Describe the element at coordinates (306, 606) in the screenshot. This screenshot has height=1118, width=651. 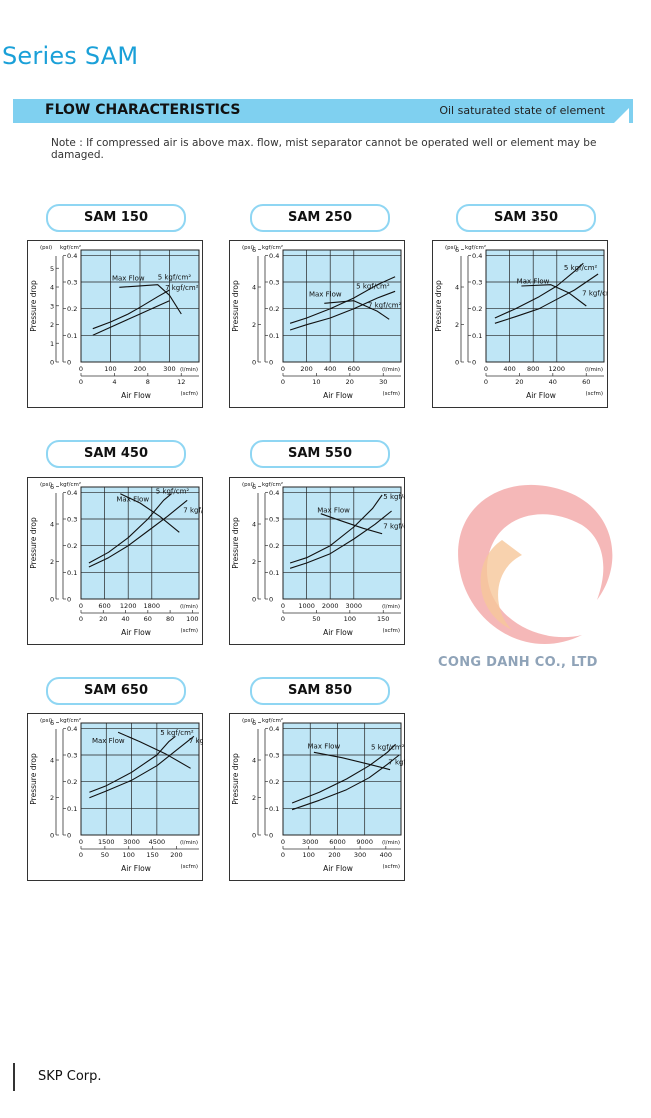
I see `x-lmin-tick-label: 1000` at that location.